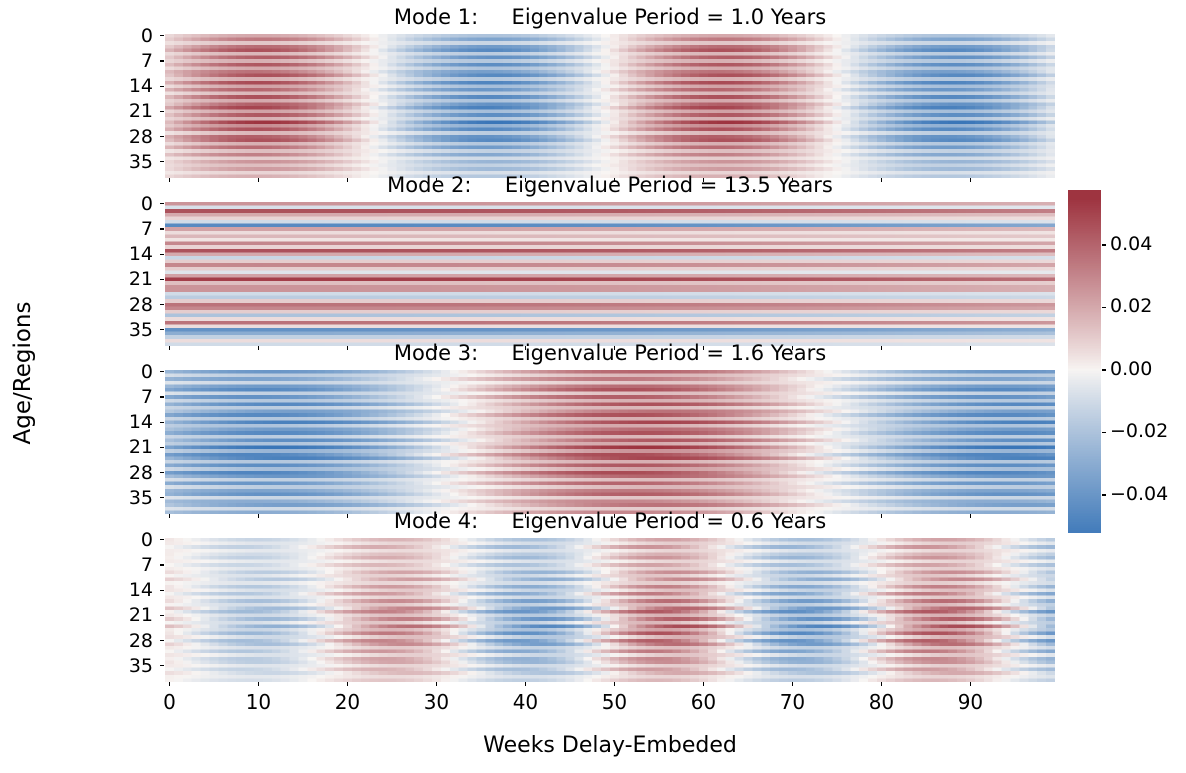 This screenshot has width=1186, height=773. Describe the element at coordinates (1131, 243) in the screenshot. I see `colorbar-tick-label: 0.04` at that location.